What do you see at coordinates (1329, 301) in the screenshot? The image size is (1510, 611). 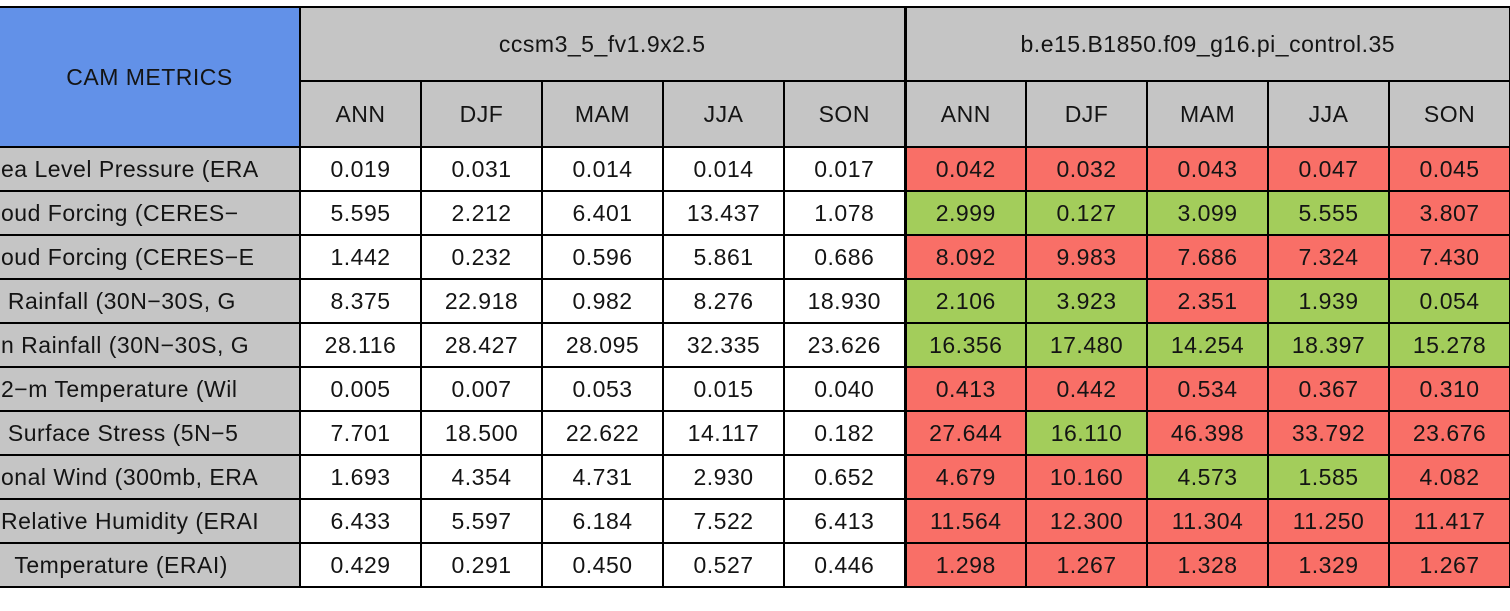 I see `model2-value-cell: 1.939` at bounding box center [1329, 301].